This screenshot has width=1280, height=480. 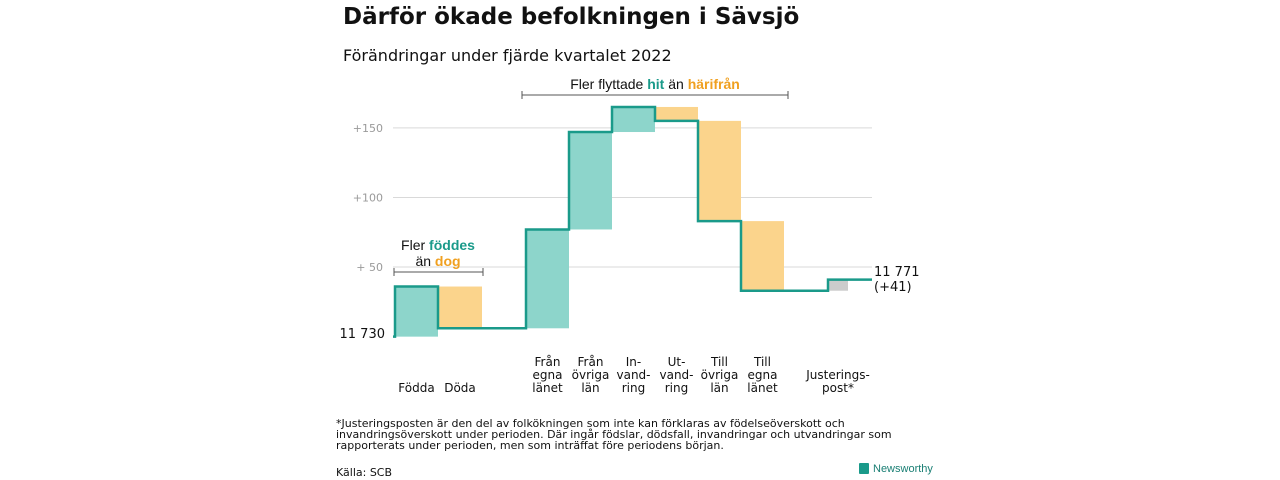 I want to click on category-label-6-1: övriga, so click(x=720, y=375).